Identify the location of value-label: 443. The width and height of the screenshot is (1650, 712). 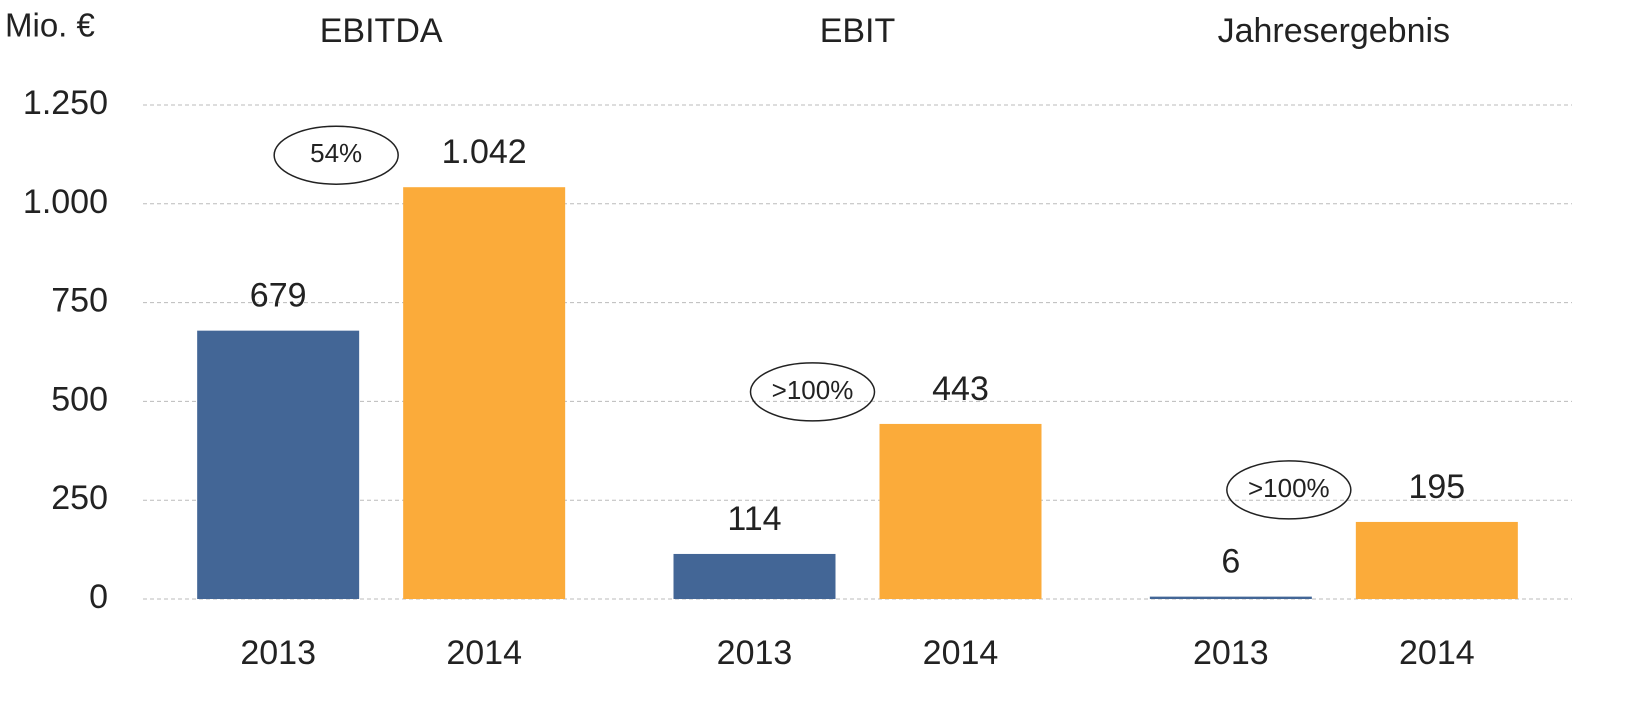
(960, 389).